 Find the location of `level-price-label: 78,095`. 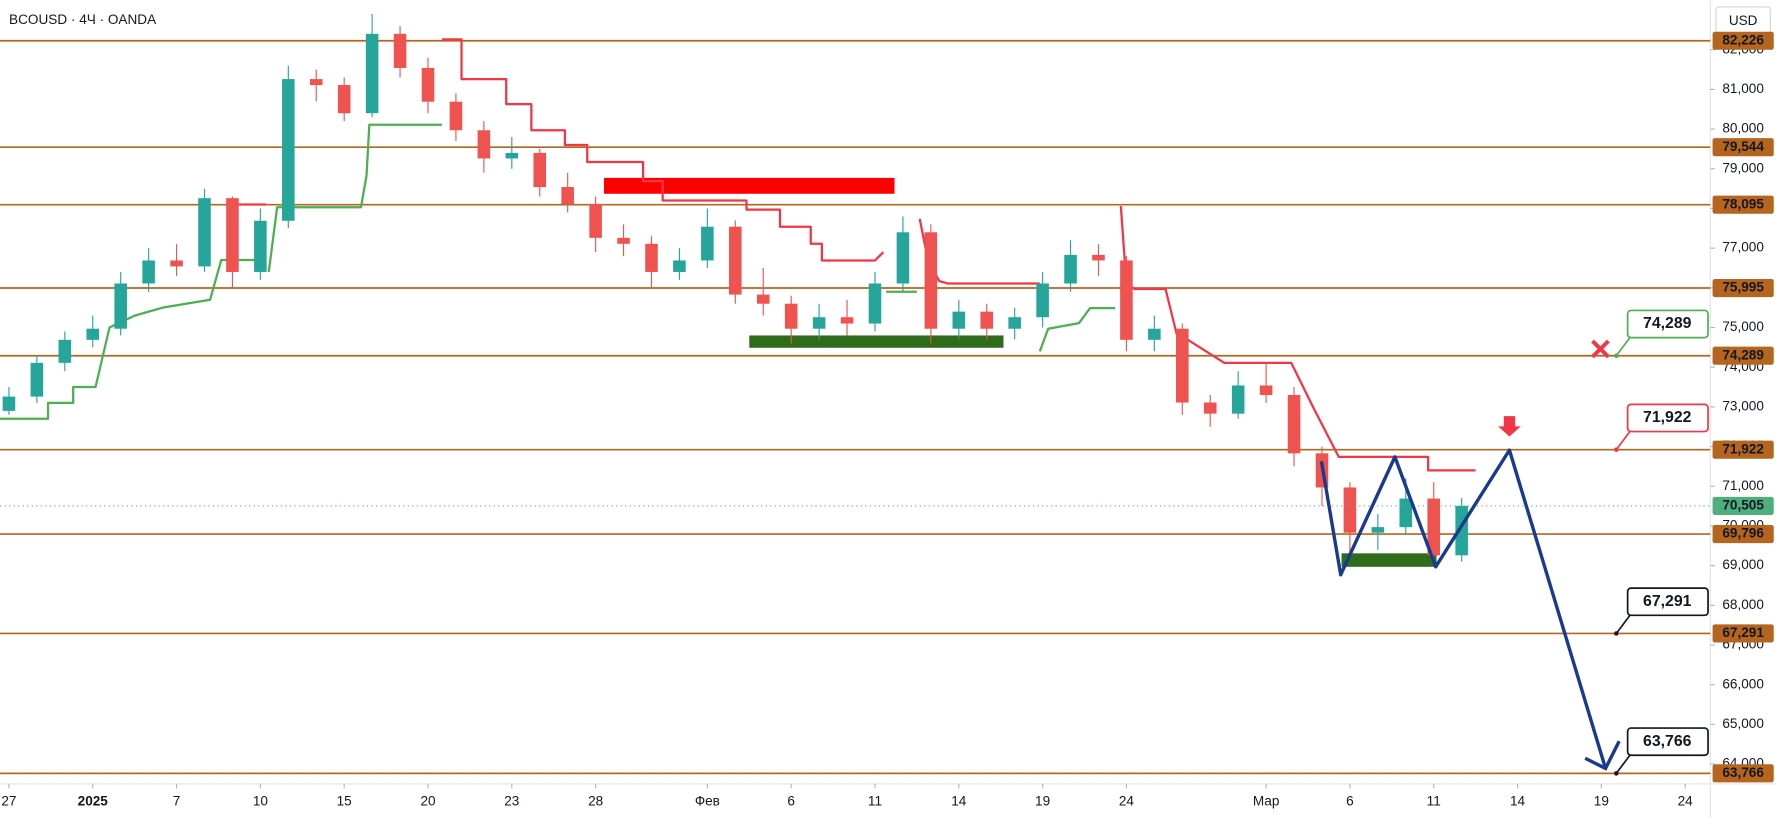

level-price-label: 78,095 is located at coordinates (1743, 203).